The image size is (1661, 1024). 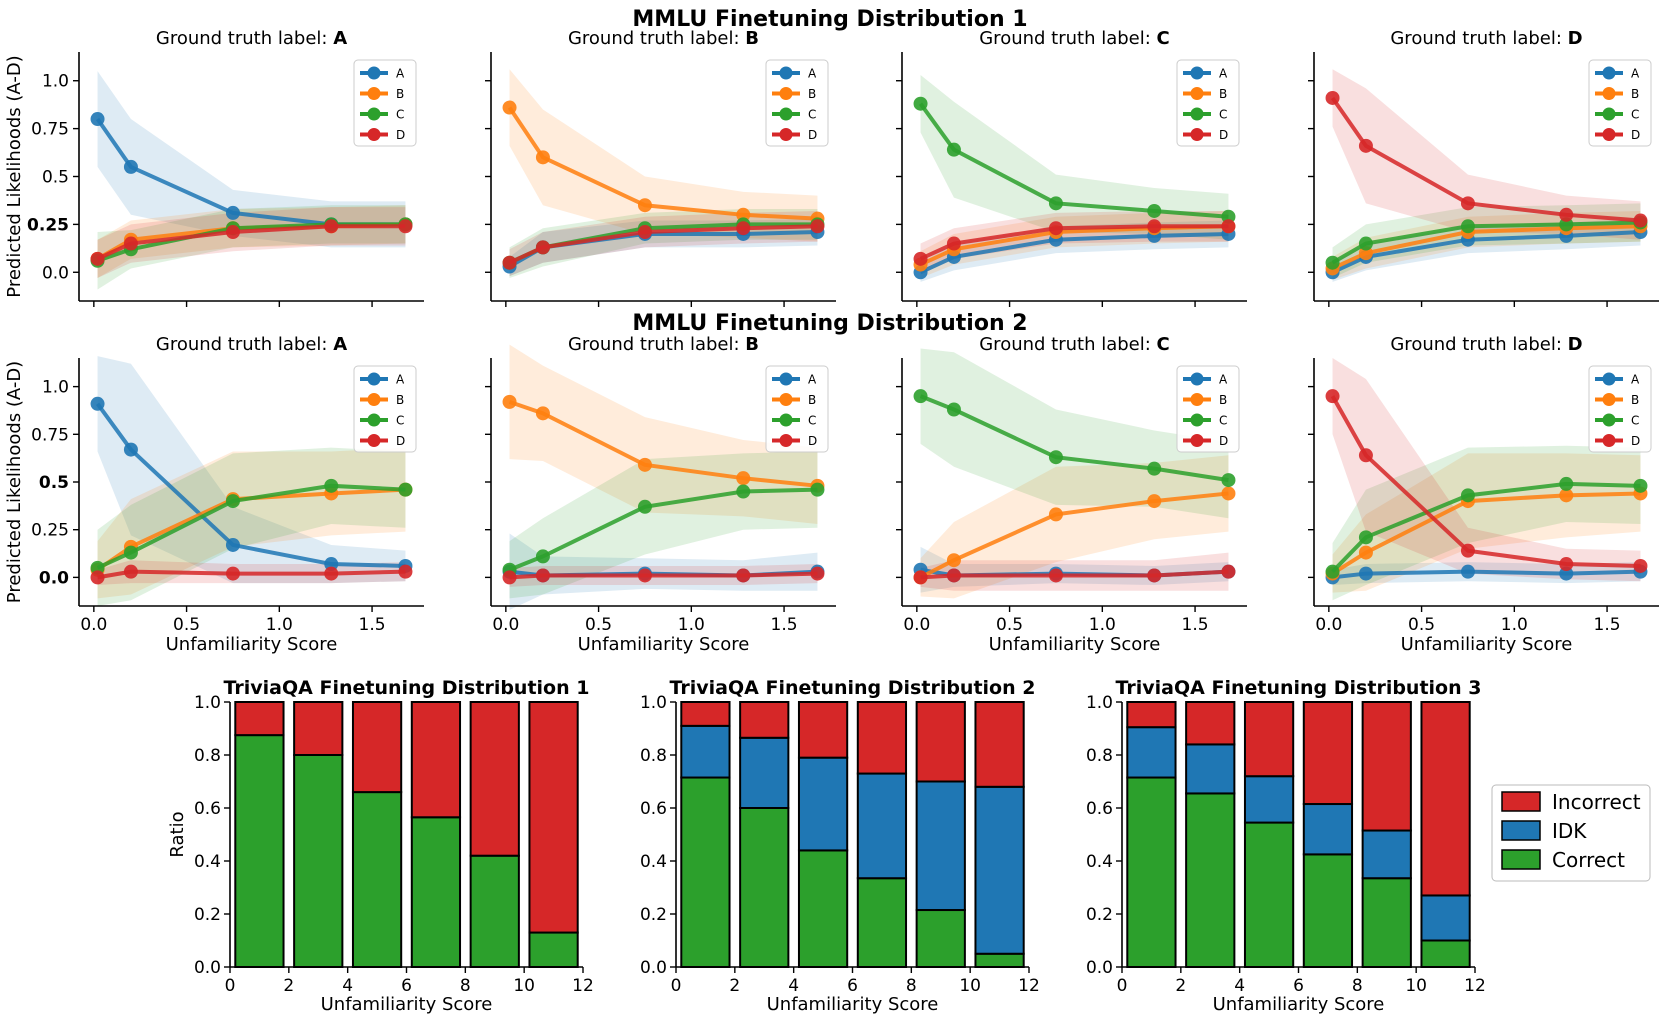 I want to click on x-tick-label: 0, so click(x=1122, y=986).